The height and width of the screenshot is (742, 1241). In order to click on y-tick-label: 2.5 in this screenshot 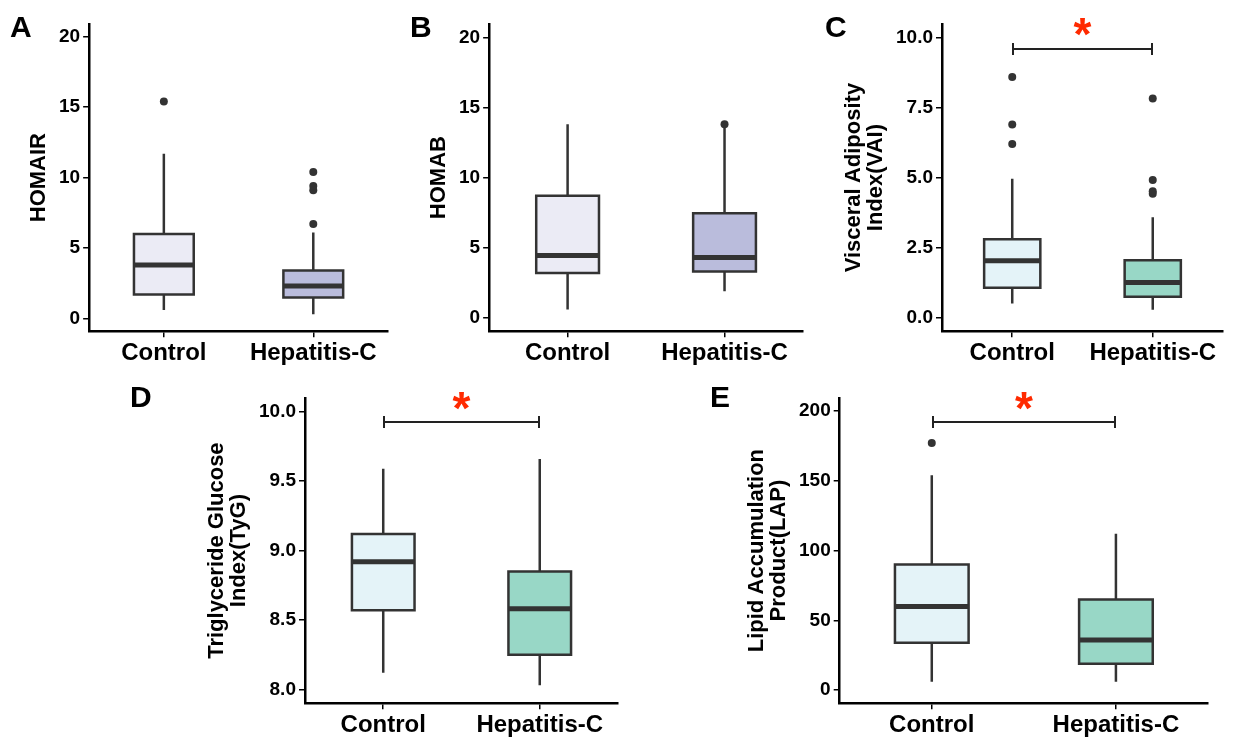, I will do `click(920, 246)`.